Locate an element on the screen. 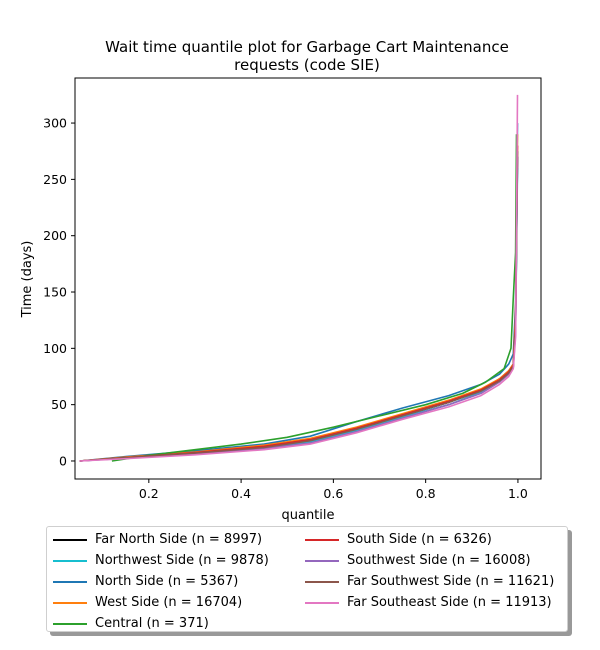  x-axis-label: quantile is located at coordinates (307, 515).